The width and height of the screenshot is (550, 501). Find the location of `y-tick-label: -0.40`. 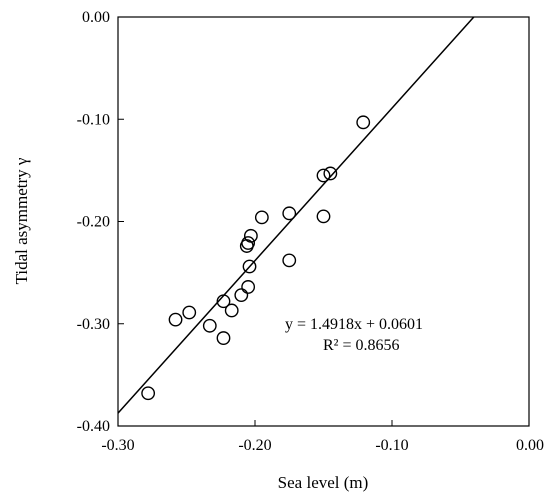

y-tick-label: -0.40 is located at coordinates (93, 426).